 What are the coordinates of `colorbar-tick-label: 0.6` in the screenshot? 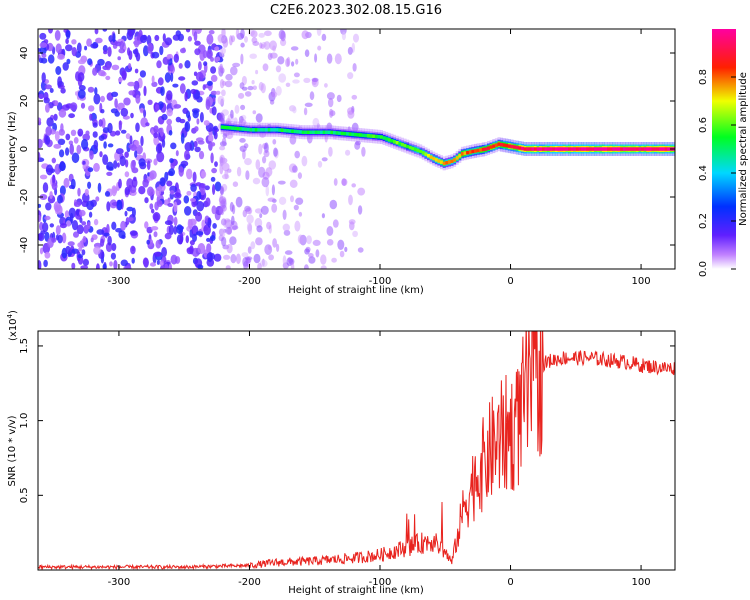 It's located at (703, 125).